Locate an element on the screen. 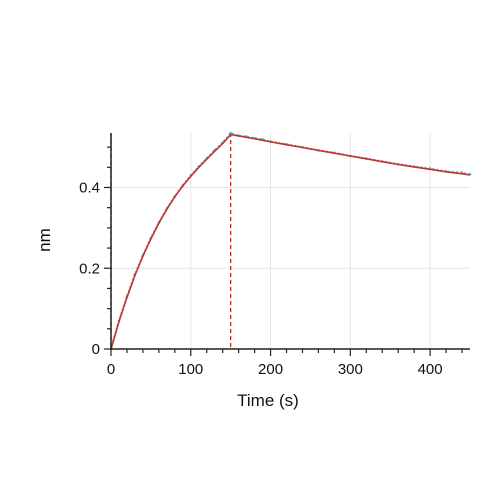 This screenshot has width=500, height=500. y-axis-title: nm is located at coordinates (44, 240).